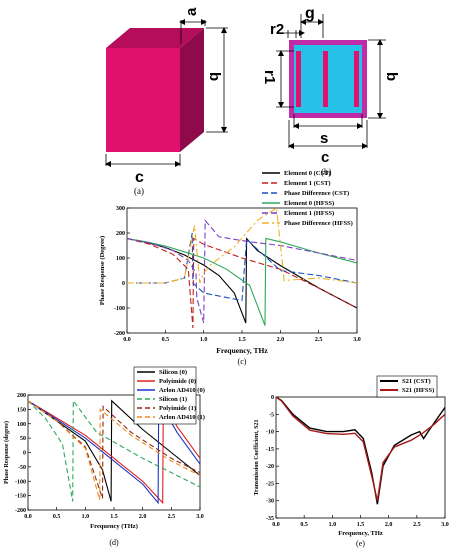  I want to click on block-front-face, so click(143, 100).